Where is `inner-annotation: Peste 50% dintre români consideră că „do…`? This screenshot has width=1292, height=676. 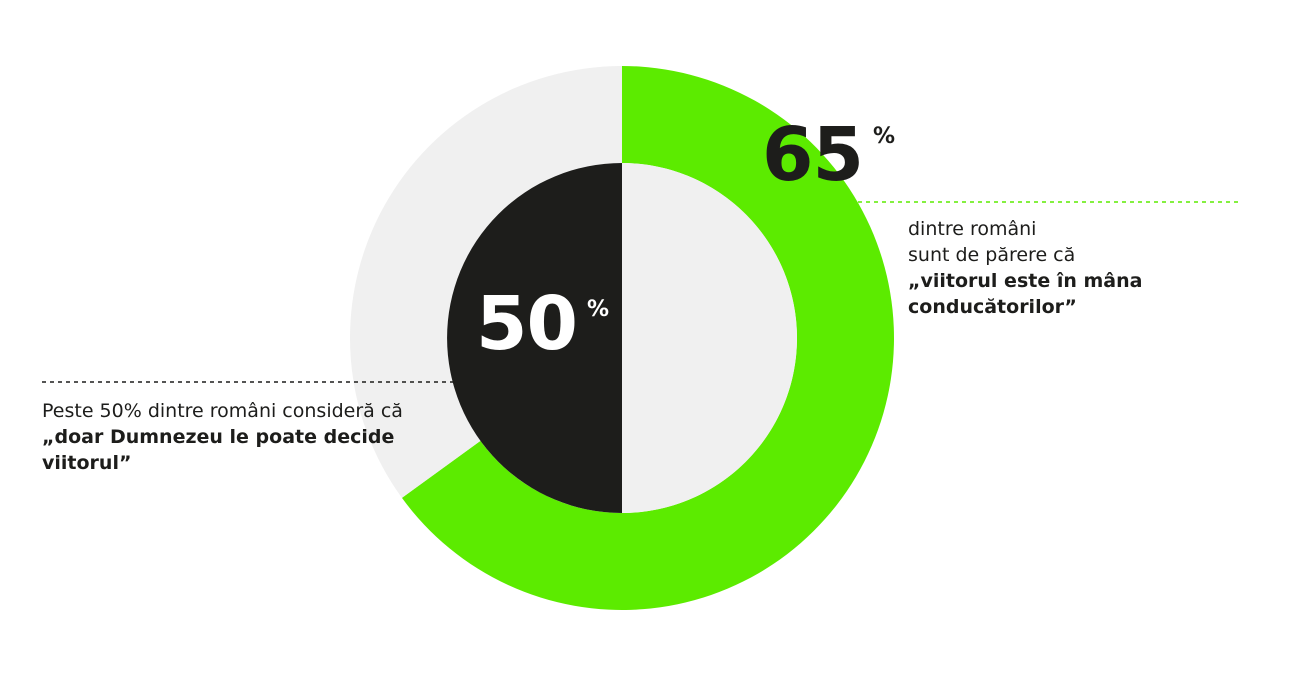 inner-annotation: Peste 50% dintre români consideră că „do… is located at coordinates (242, 437).